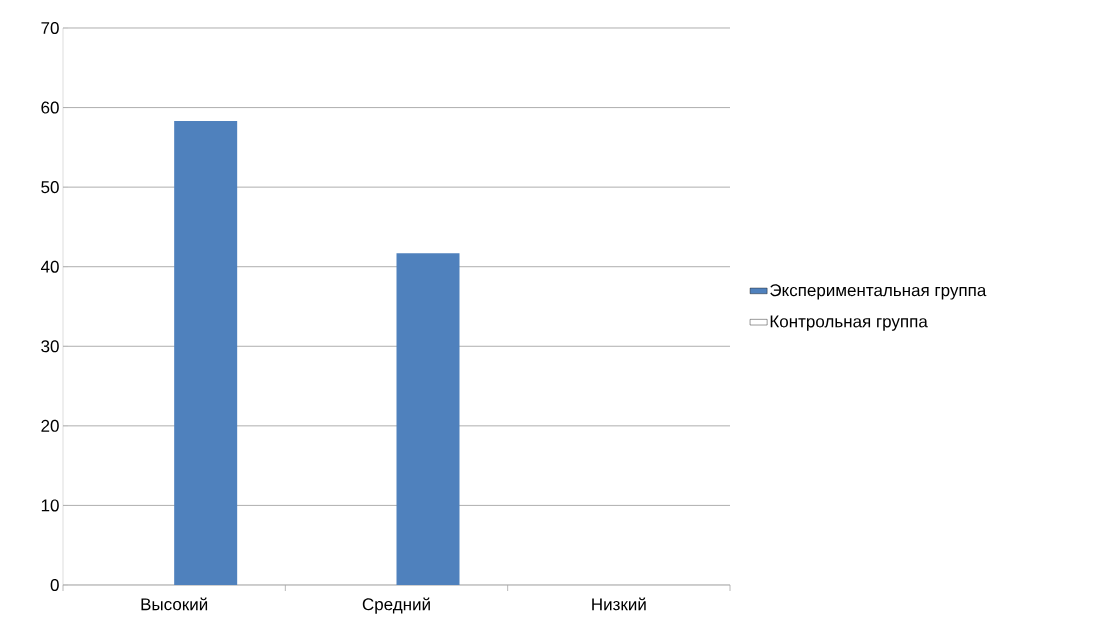  Describe the element at coordinates (50, 28) in the screenshot. I see `y-tick-label: 70` at that location.